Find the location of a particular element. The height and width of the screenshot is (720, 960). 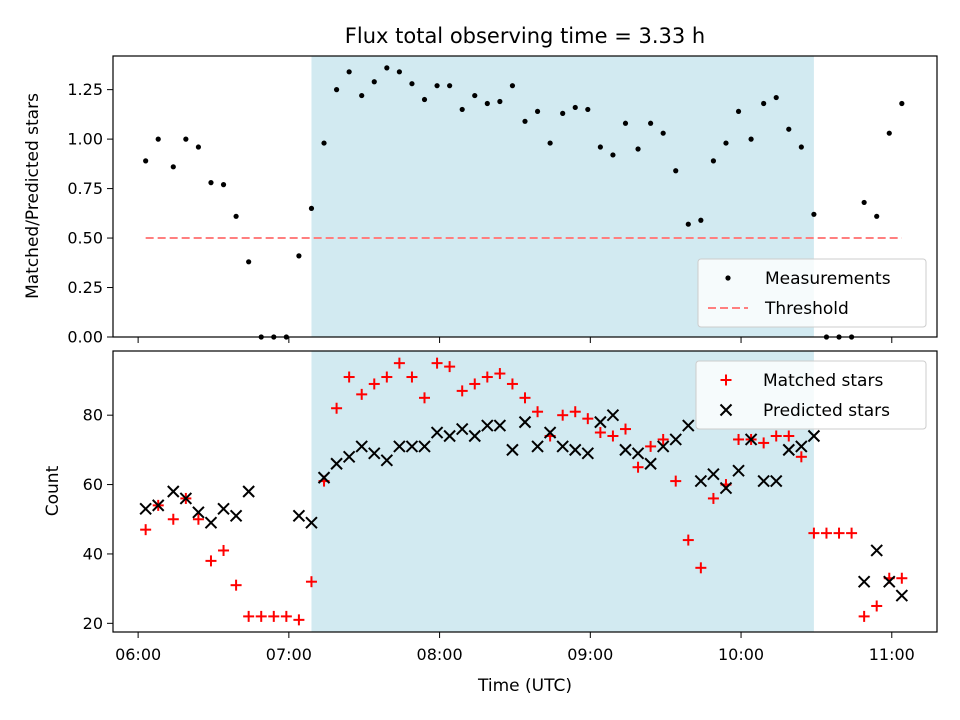

panel-count-ylabel: Count is located at coordinates (53, 490).